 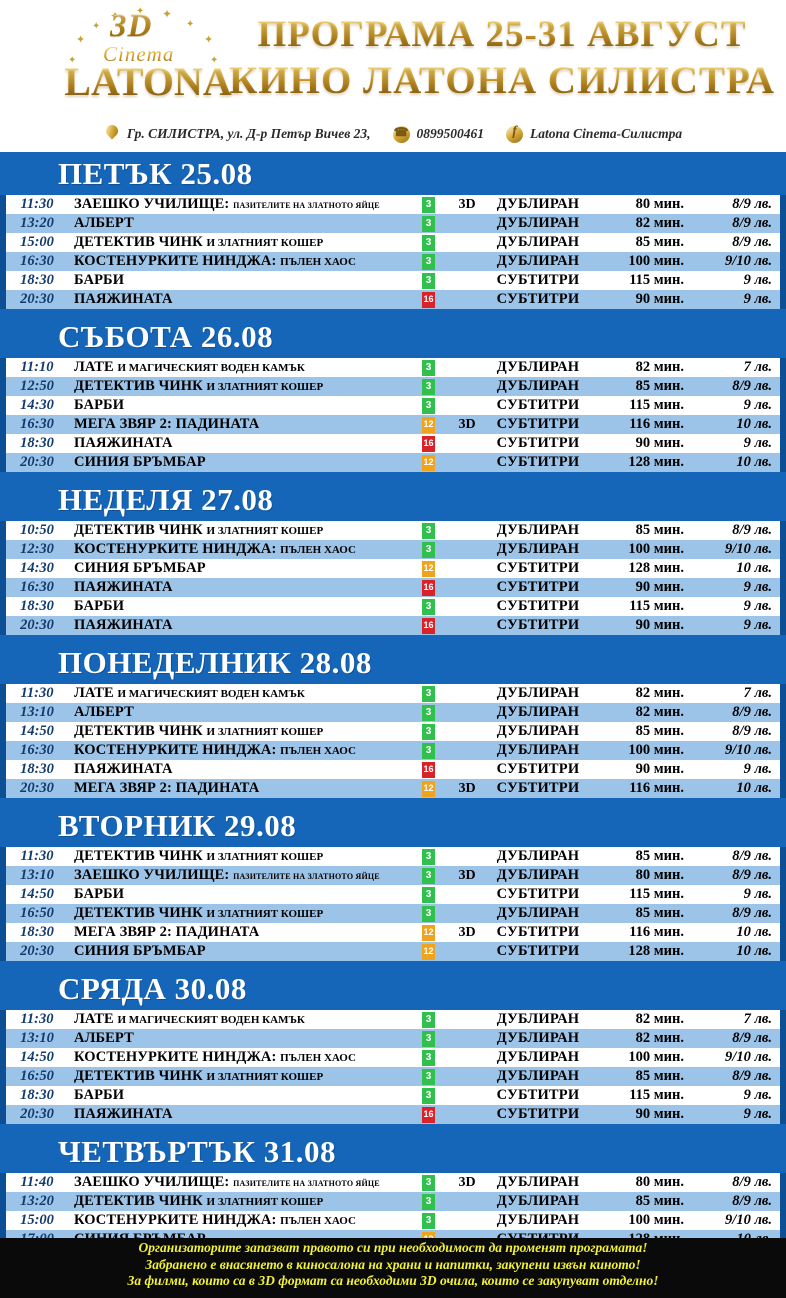 What do you see at coordinates (656, 1095) in the screenshot?
I see `duration: 115 мин.` at bounding box center [656, 1095].